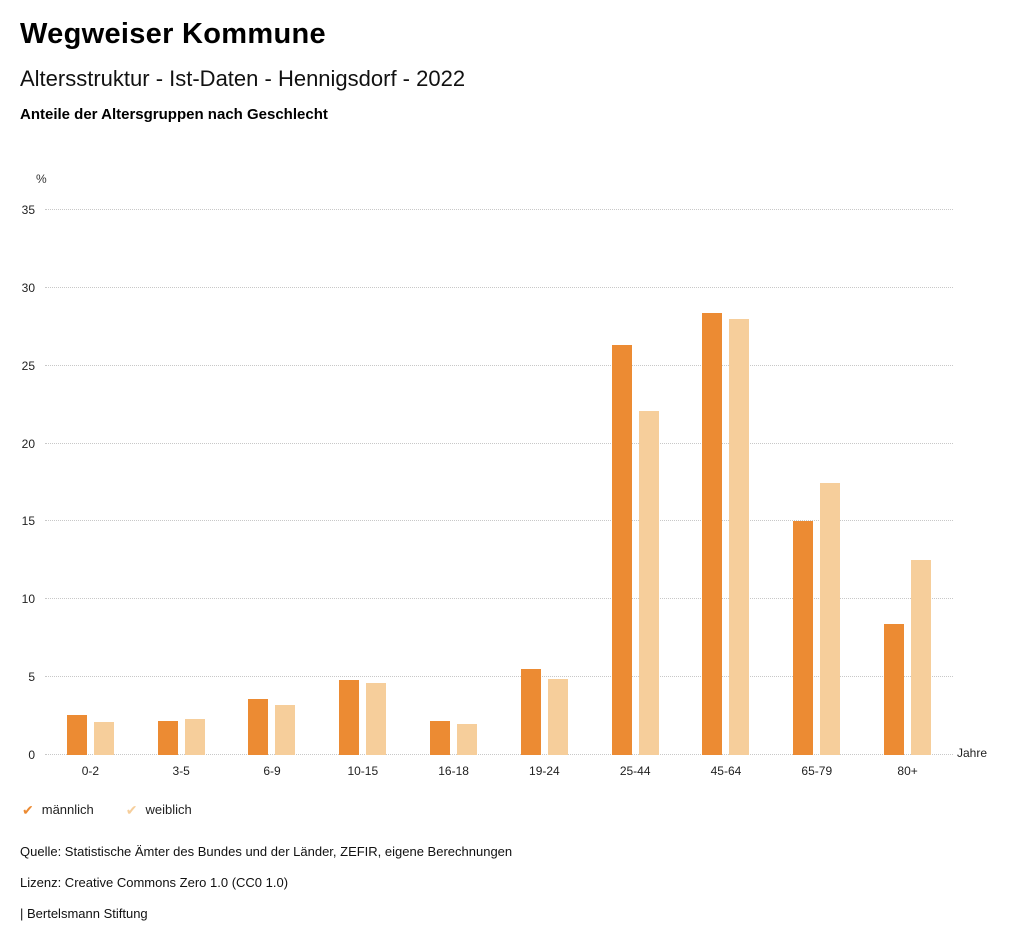 The width and height of the screenshot is (1024, 946). I want to click on bar-group-80+, so click(907, 482).